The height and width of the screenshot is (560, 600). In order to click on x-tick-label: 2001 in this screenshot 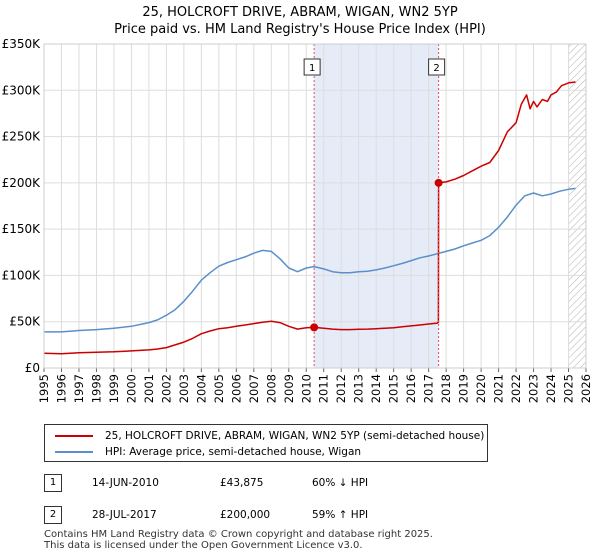, I will do `click(149, 388)`.